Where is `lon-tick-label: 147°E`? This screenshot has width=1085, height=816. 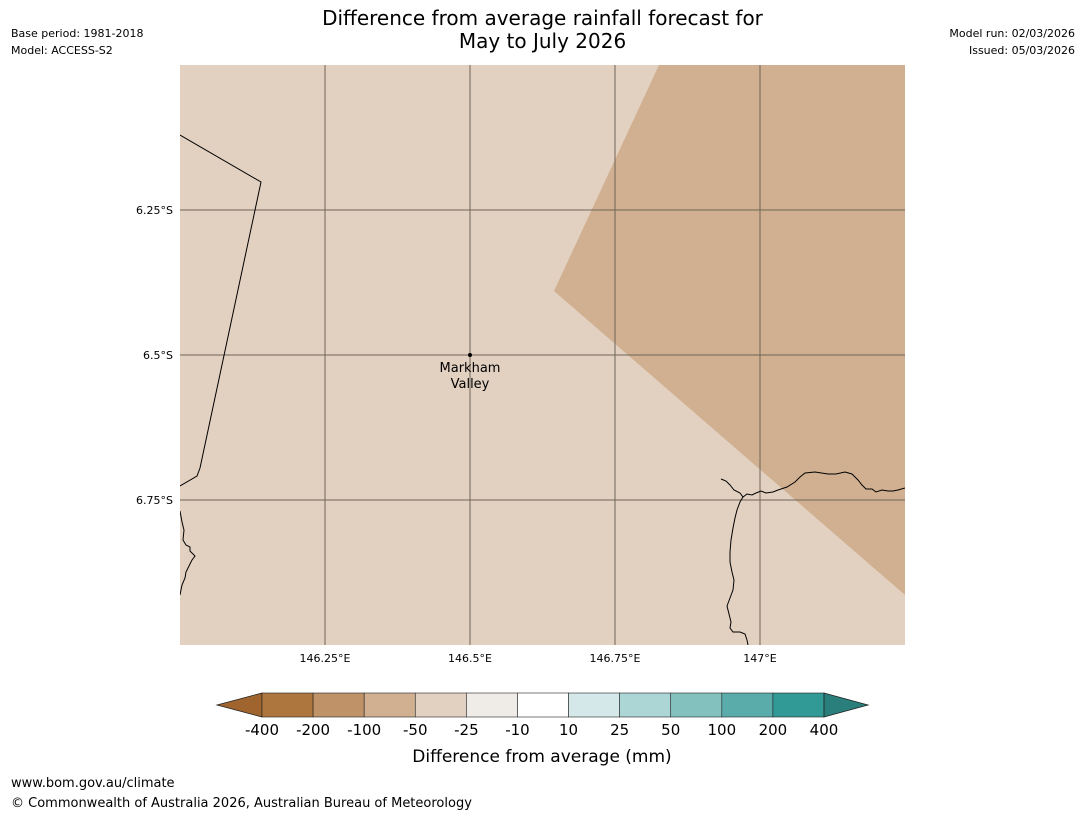
lon-tick-label: 147°E is located at coordinates (759, 658).